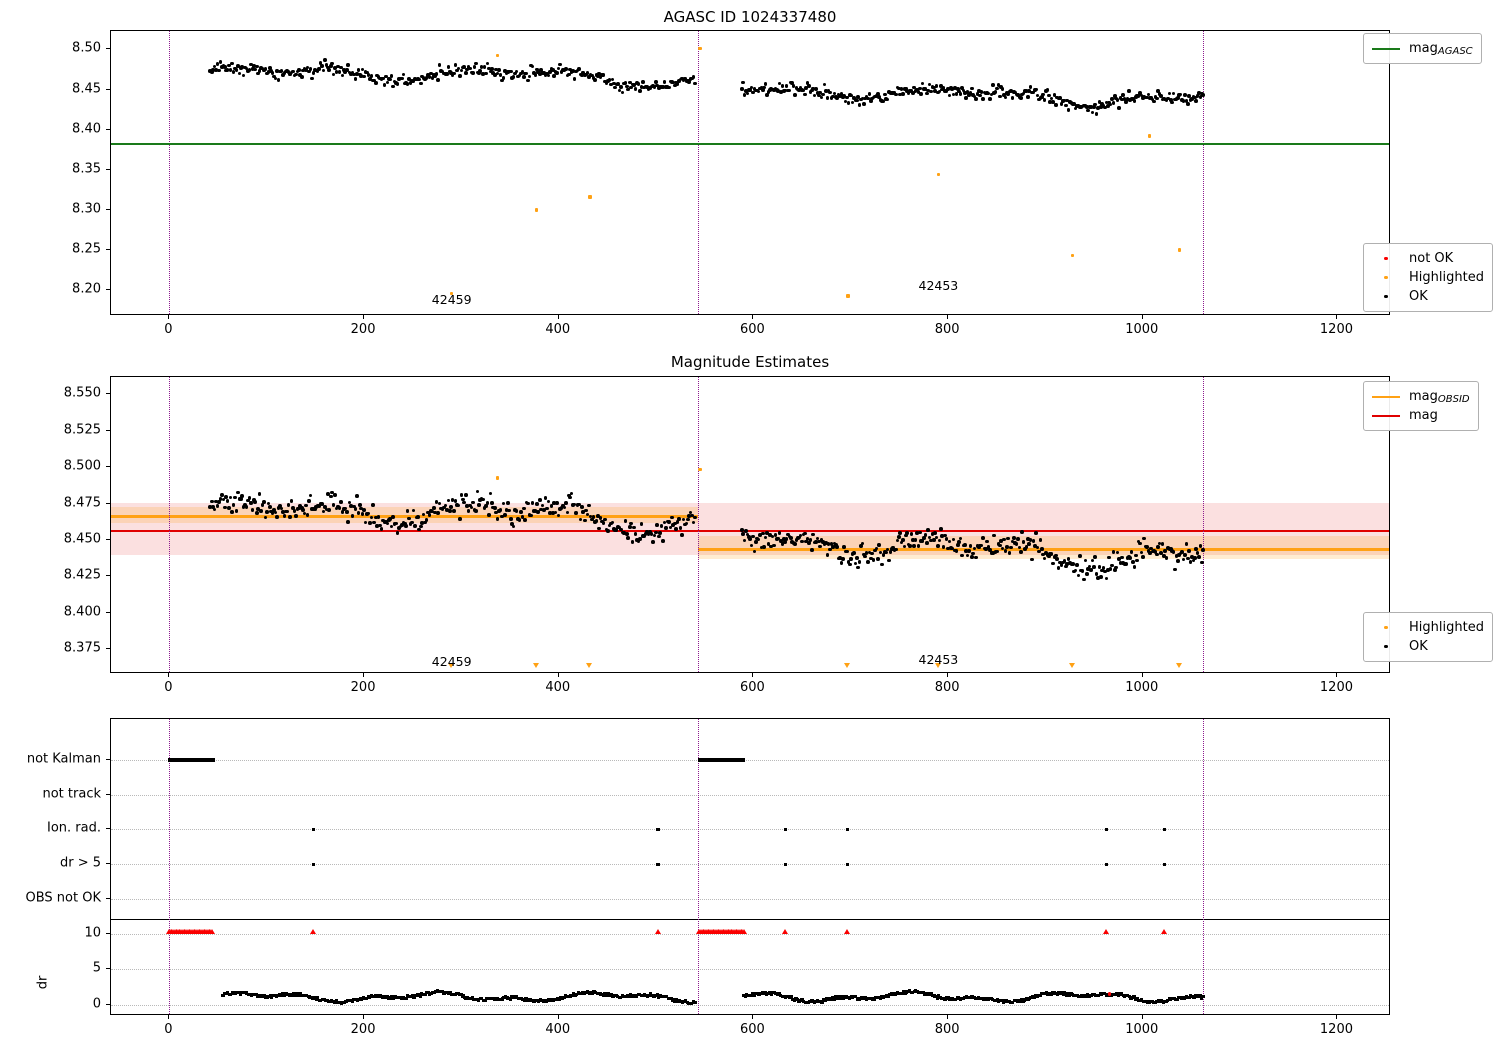 The image size is (1500, 1050). I want to click on panel1-legend-markers: not OK Highlighted OK, so click(1428, 277).